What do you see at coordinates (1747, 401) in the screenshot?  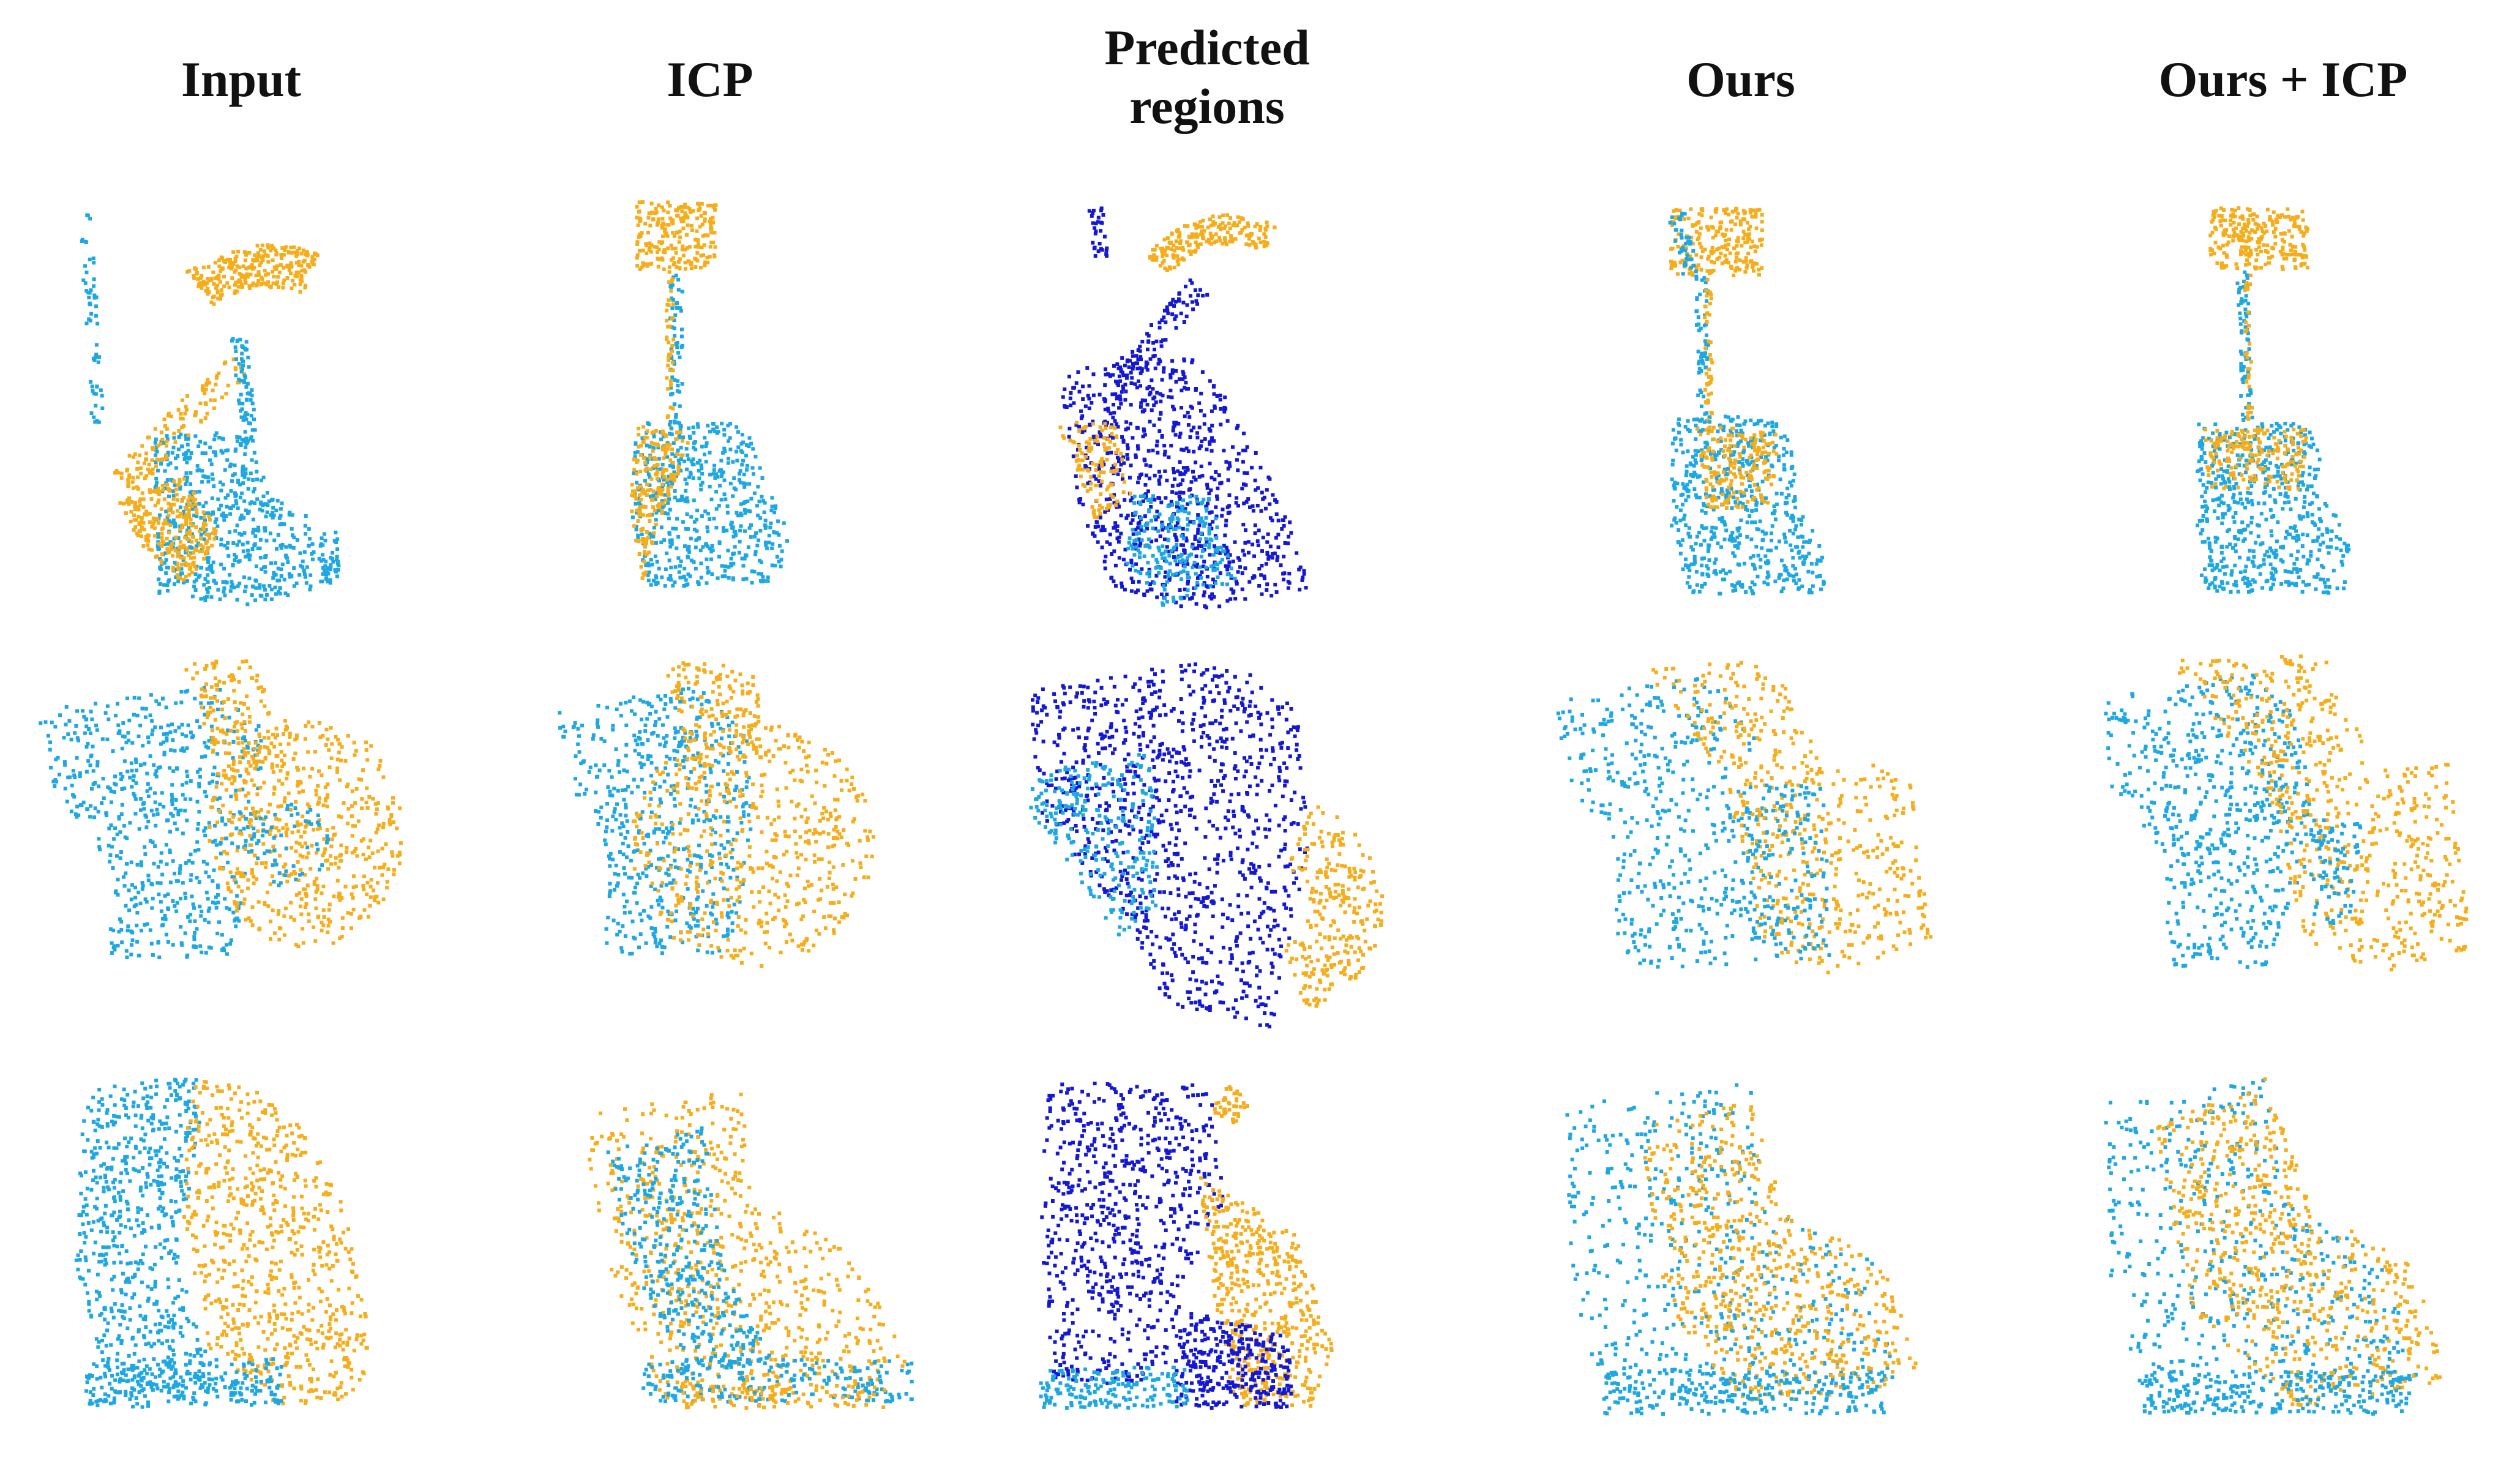 I see `panel-lamp-ours` at bounding box center [1747, 401].